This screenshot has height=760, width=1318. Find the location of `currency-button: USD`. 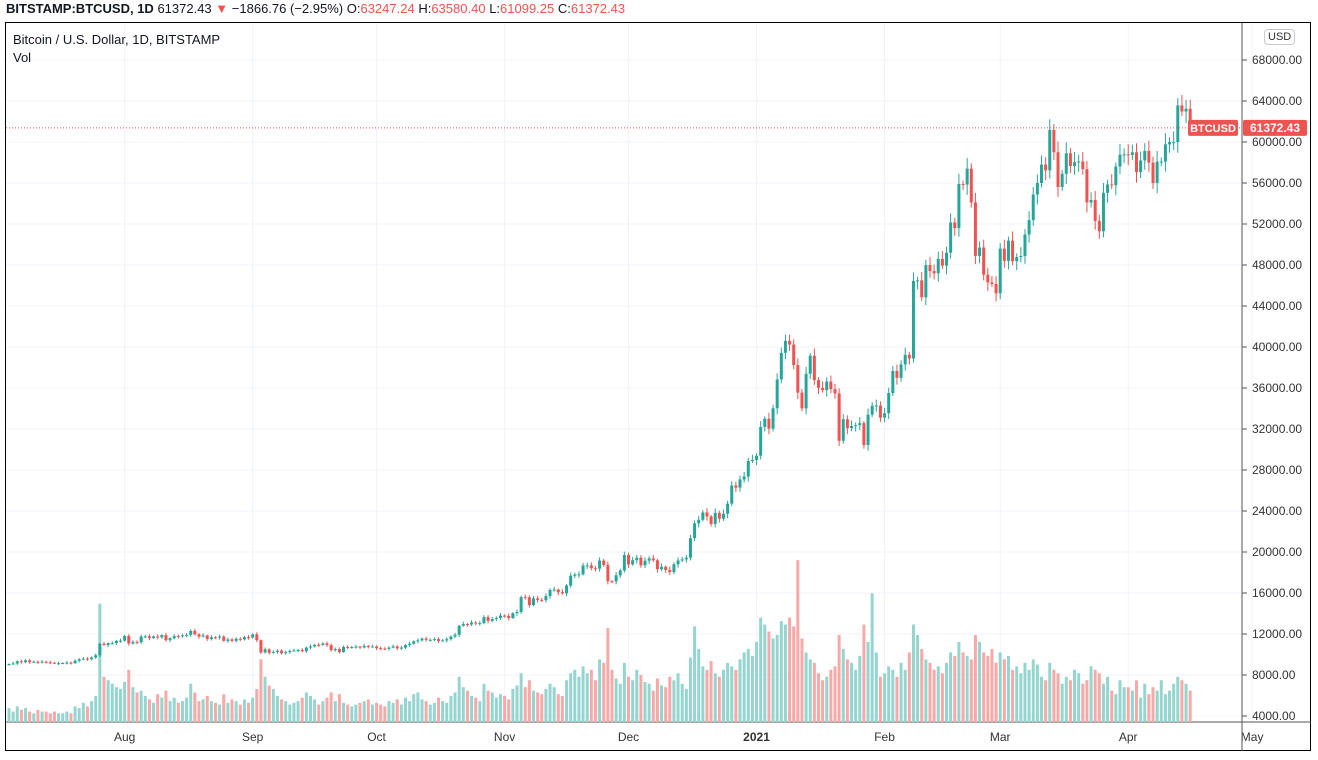

currency-button: USD is located at coordinates (1280, 37).